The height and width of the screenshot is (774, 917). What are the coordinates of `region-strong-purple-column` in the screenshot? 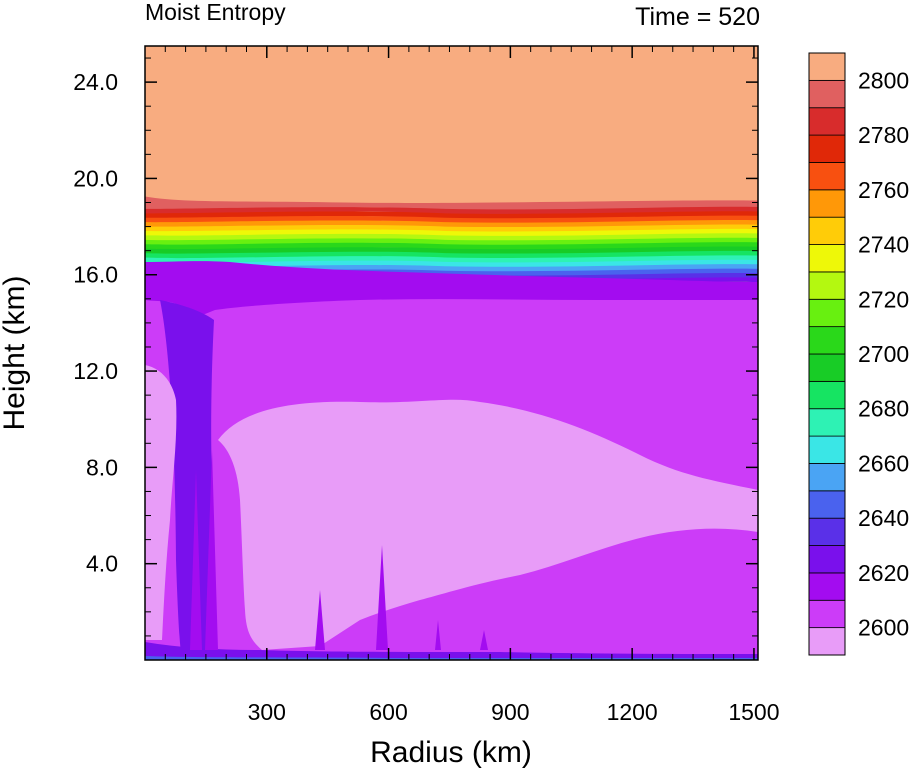 It's located at (187, 480).